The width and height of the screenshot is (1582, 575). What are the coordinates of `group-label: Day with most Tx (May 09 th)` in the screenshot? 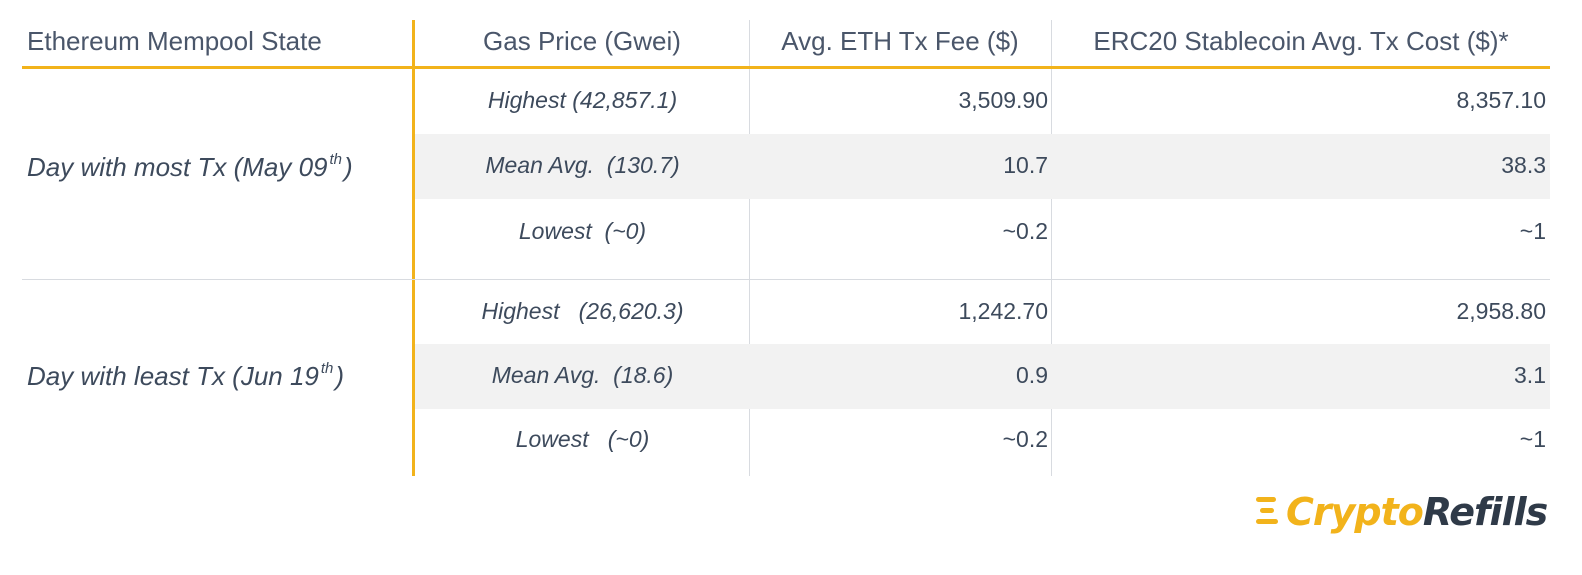 It's located at (190, 167).